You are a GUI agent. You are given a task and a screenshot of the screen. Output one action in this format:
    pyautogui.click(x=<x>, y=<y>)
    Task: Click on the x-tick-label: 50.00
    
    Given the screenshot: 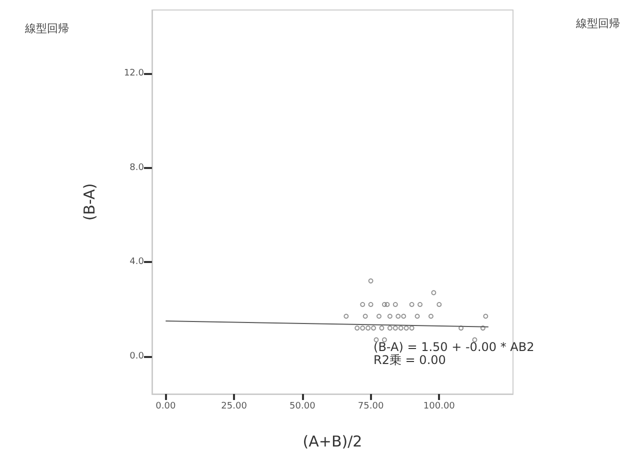 What is the action you would take?
    pyautogui.click(x=303, y=407)
    